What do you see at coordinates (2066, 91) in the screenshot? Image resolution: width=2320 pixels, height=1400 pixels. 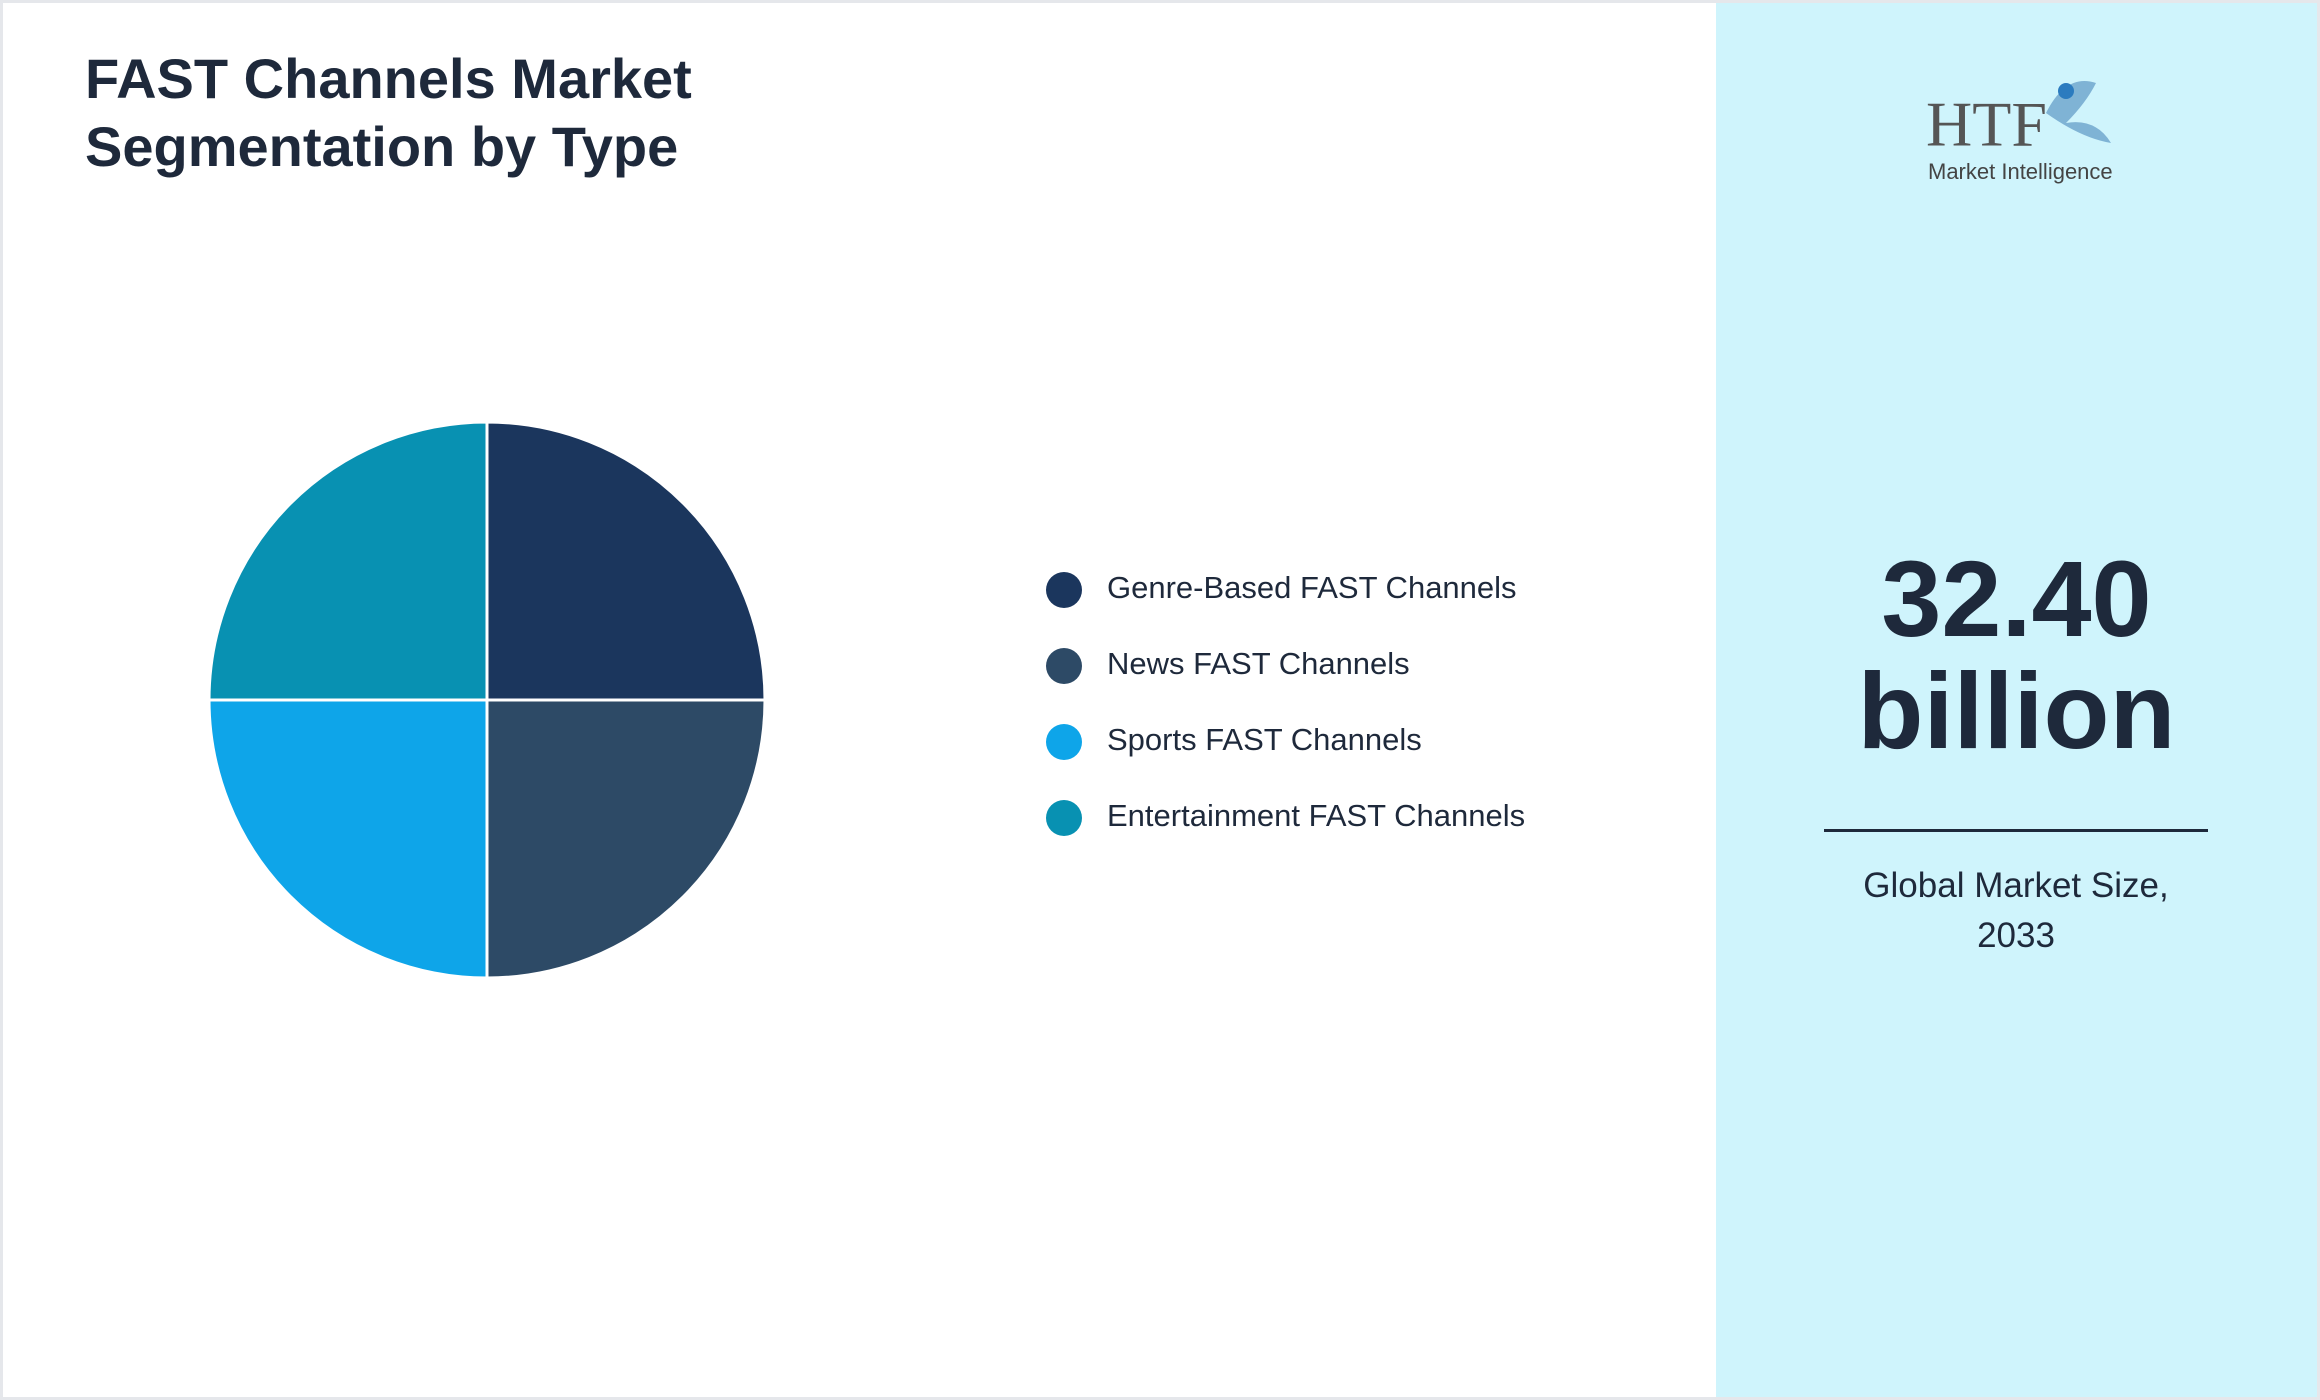 I see `logo-dot` at bounding box center [2066, 91].